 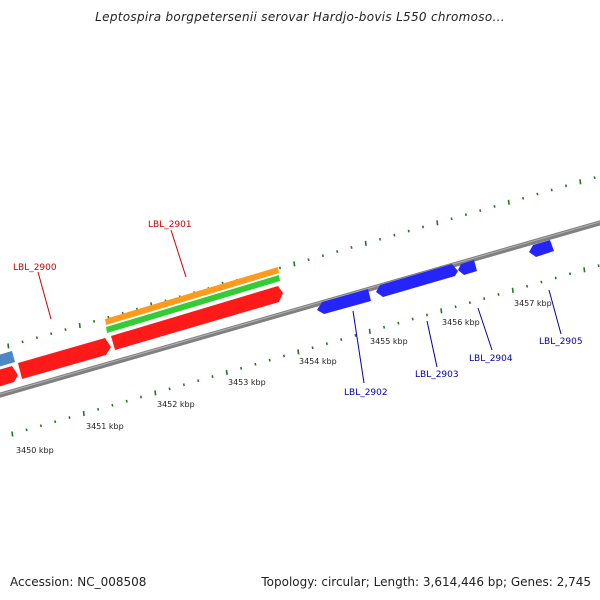 I want to click on scale-label: 3454 kbp, so click(x=318, y=361).